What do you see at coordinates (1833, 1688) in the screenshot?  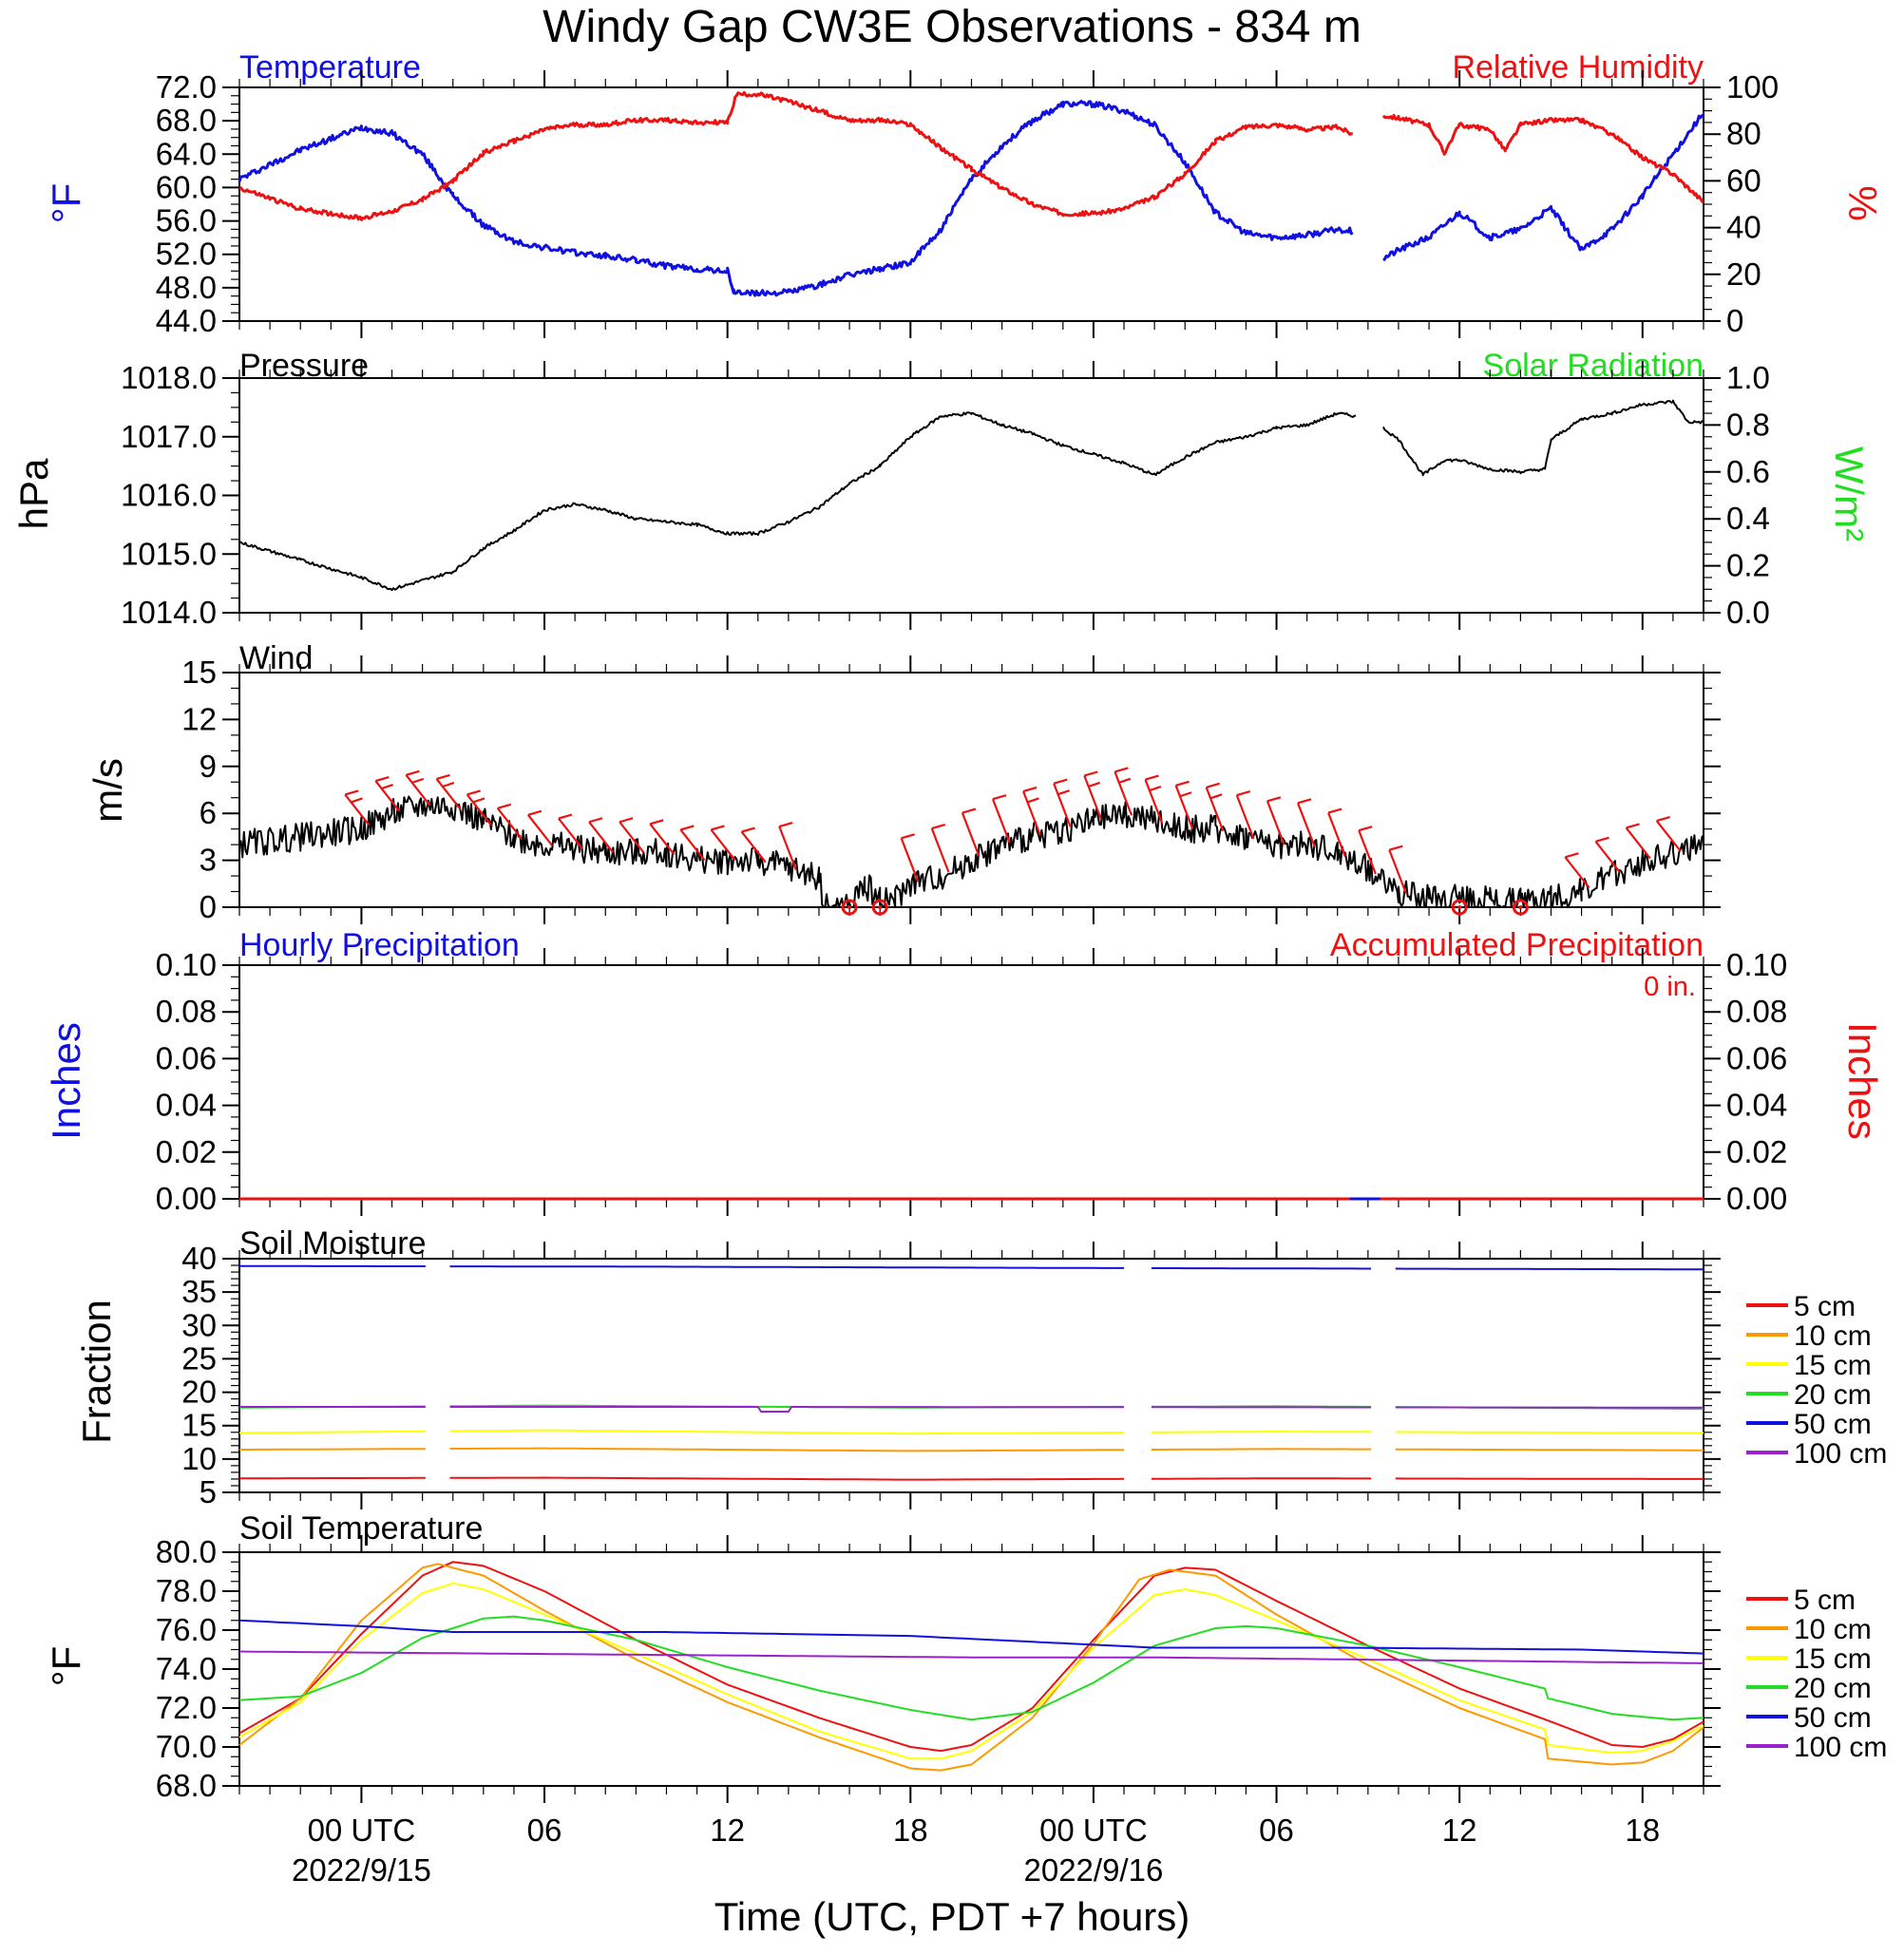 I see `soil-temperature-legend-label: 20 cm` at bounding box center [1833, 1688].